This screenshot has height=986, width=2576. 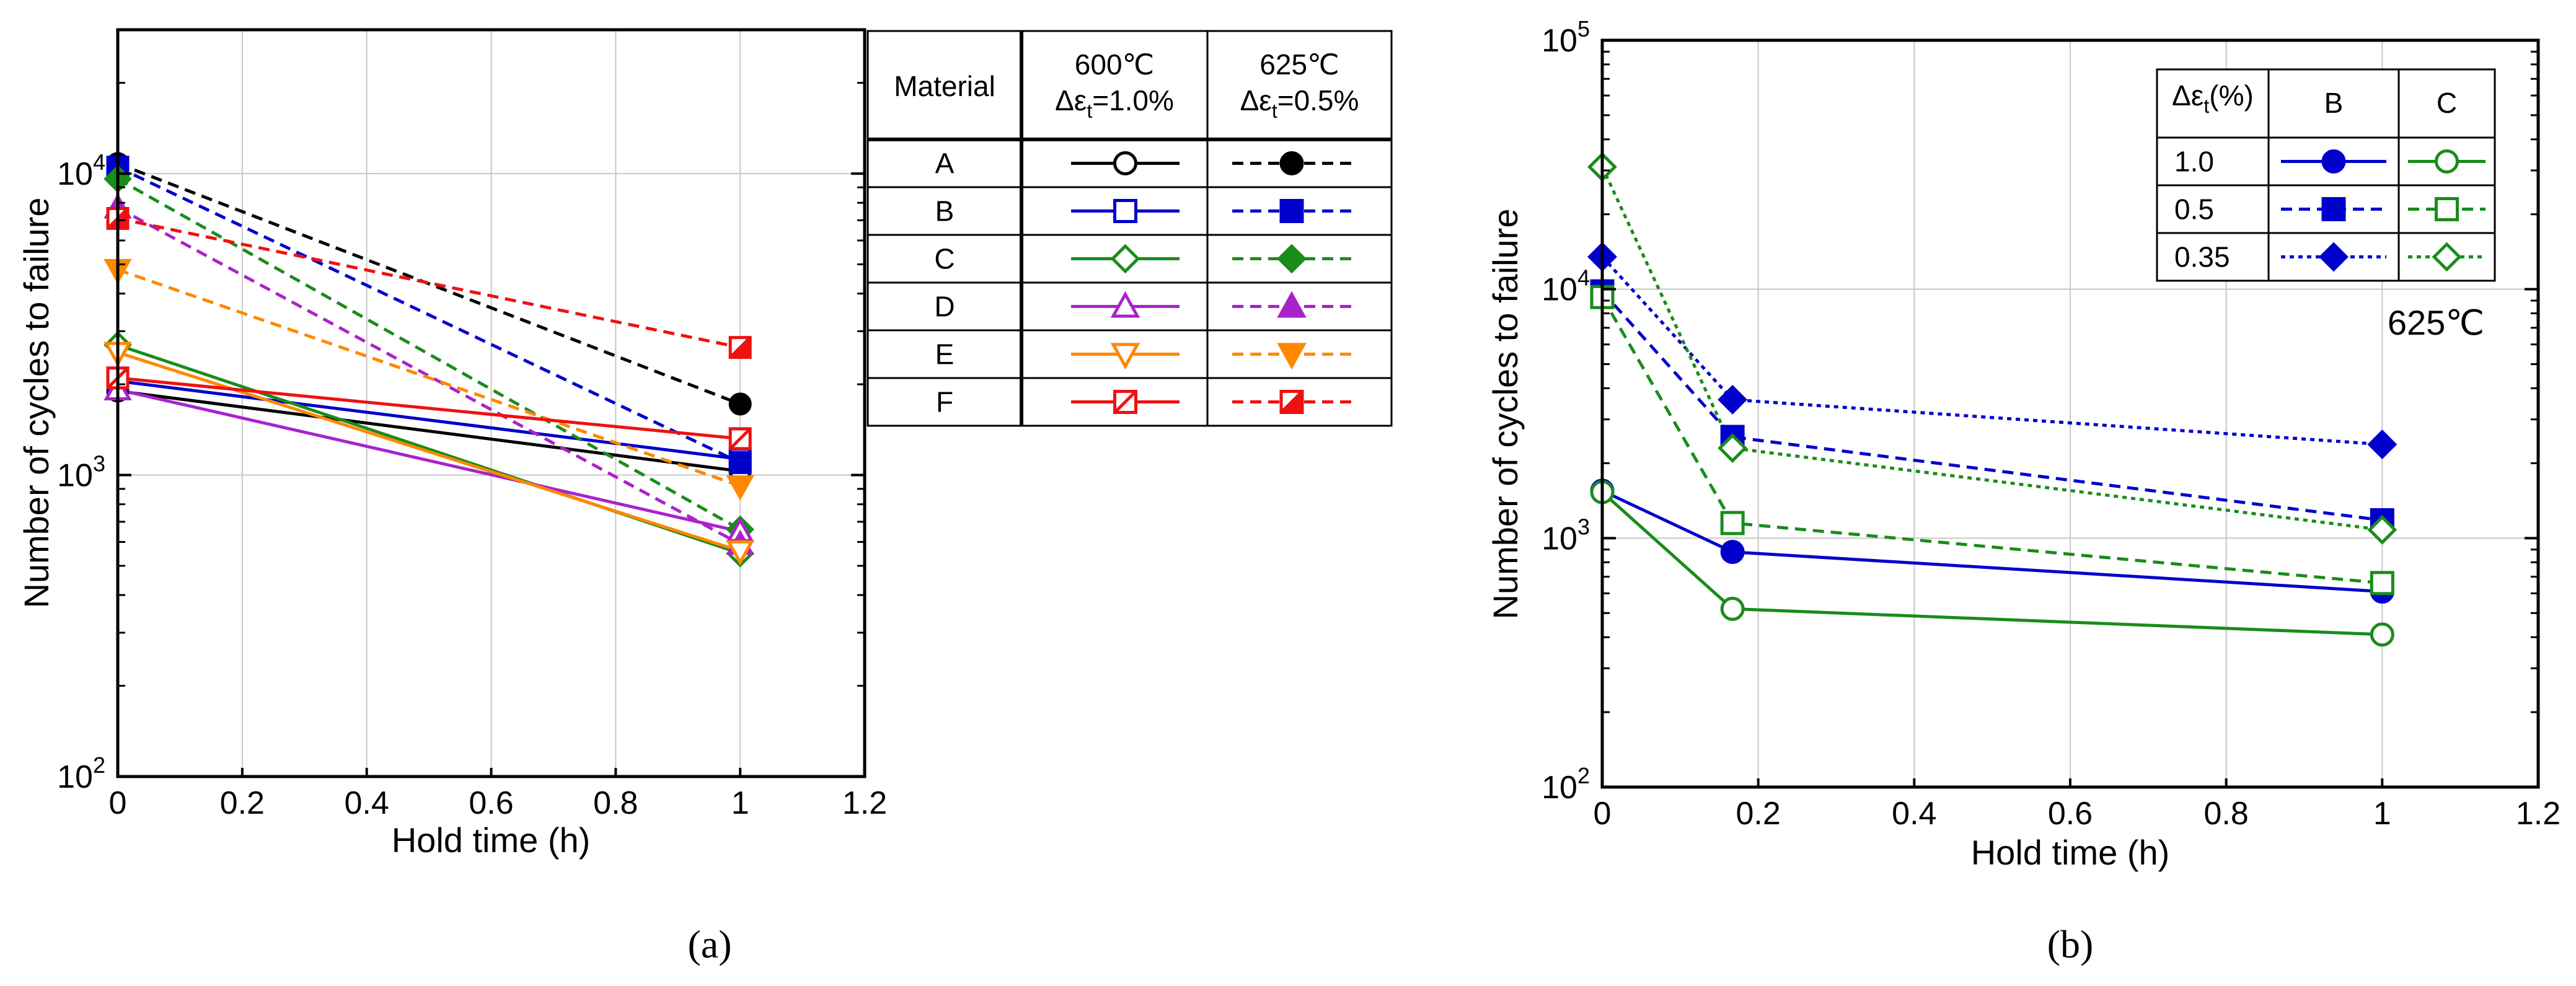 I want to click on panel-a-x-tick-label: 0.4, so click(x=367, y=803).